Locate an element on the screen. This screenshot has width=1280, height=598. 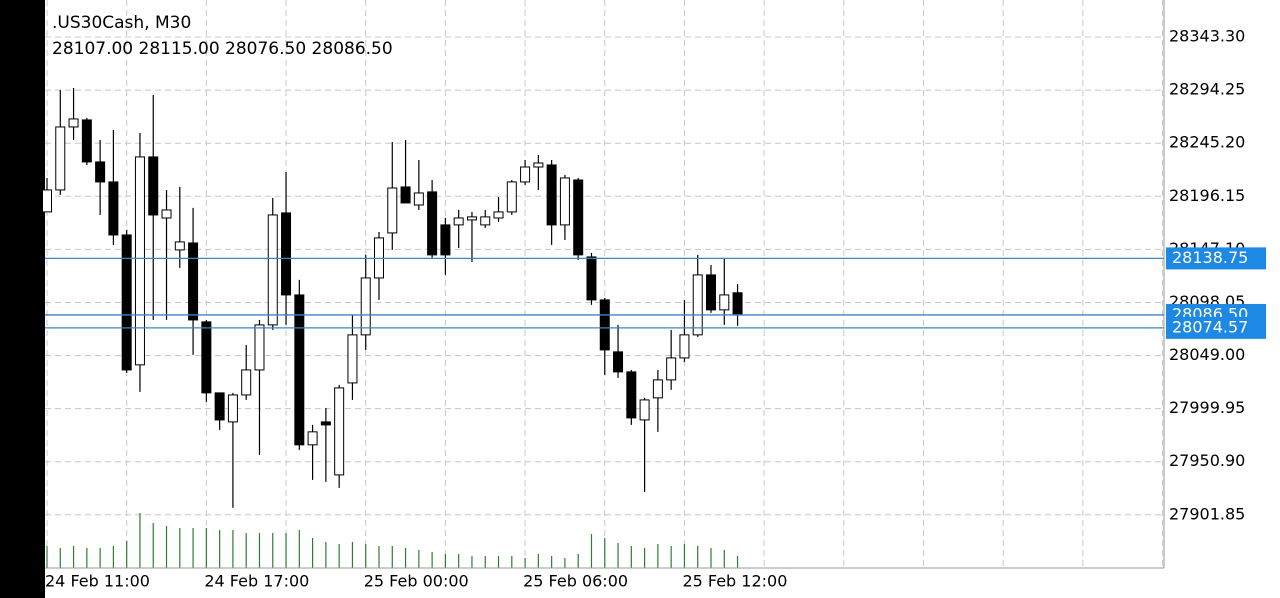
screen-edge is located at coordinates (22, 299).